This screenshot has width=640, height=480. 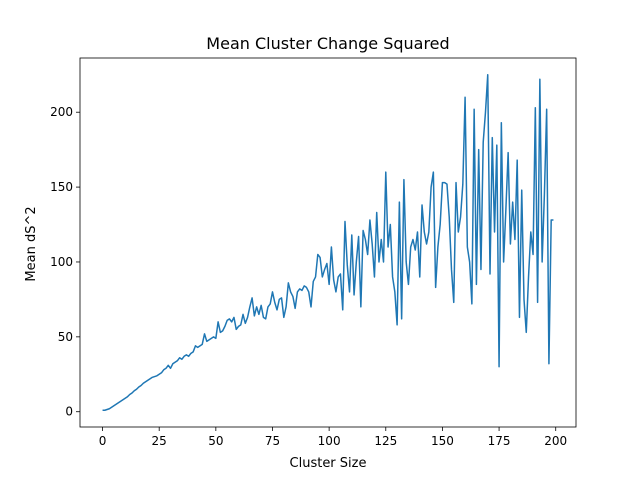 I want to click on y-tick-label: 100, so click(x=61, y=262).